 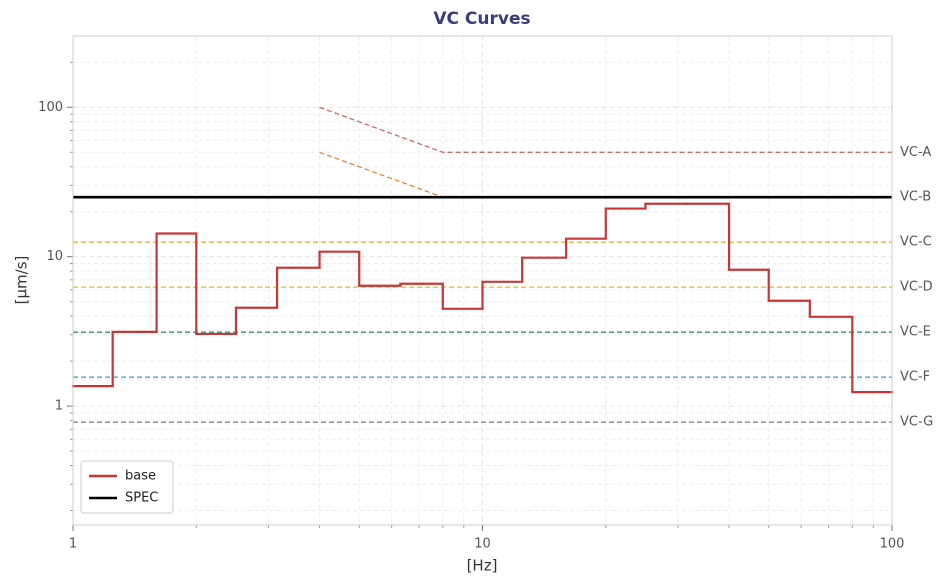 I want to click on reference-label: VC-C, so click(x=916, y=242).